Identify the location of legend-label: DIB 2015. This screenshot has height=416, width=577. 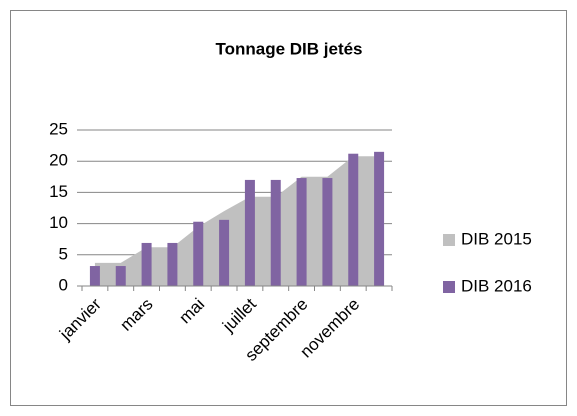
(496, 238).